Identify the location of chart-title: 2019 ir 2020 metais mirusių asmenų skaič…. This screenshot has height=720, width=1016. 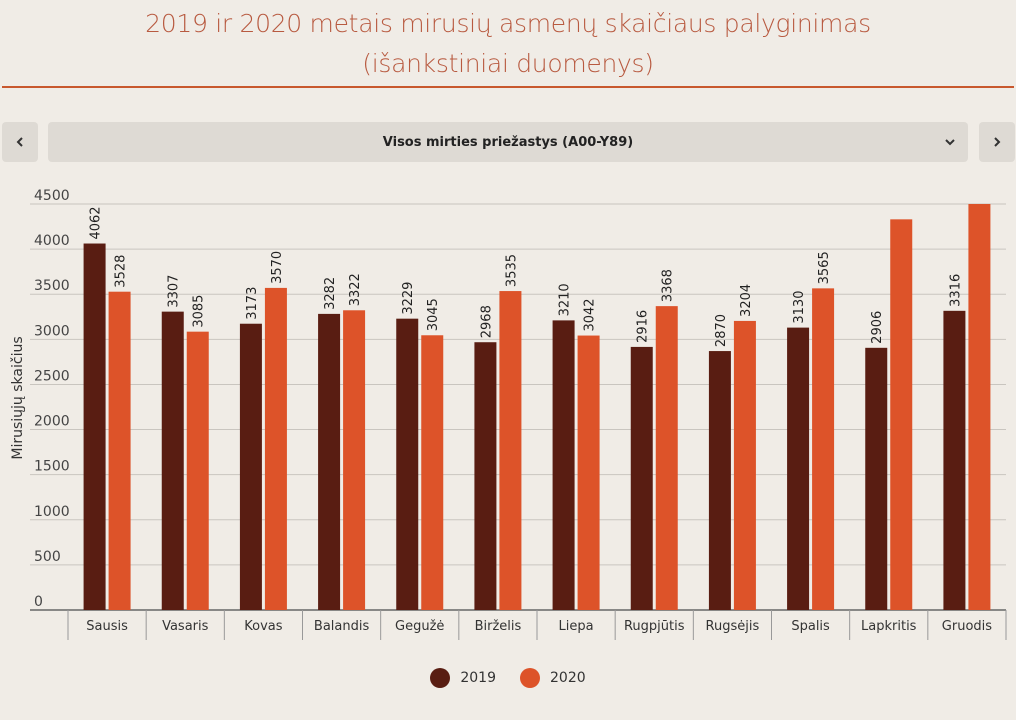
(508, 43).